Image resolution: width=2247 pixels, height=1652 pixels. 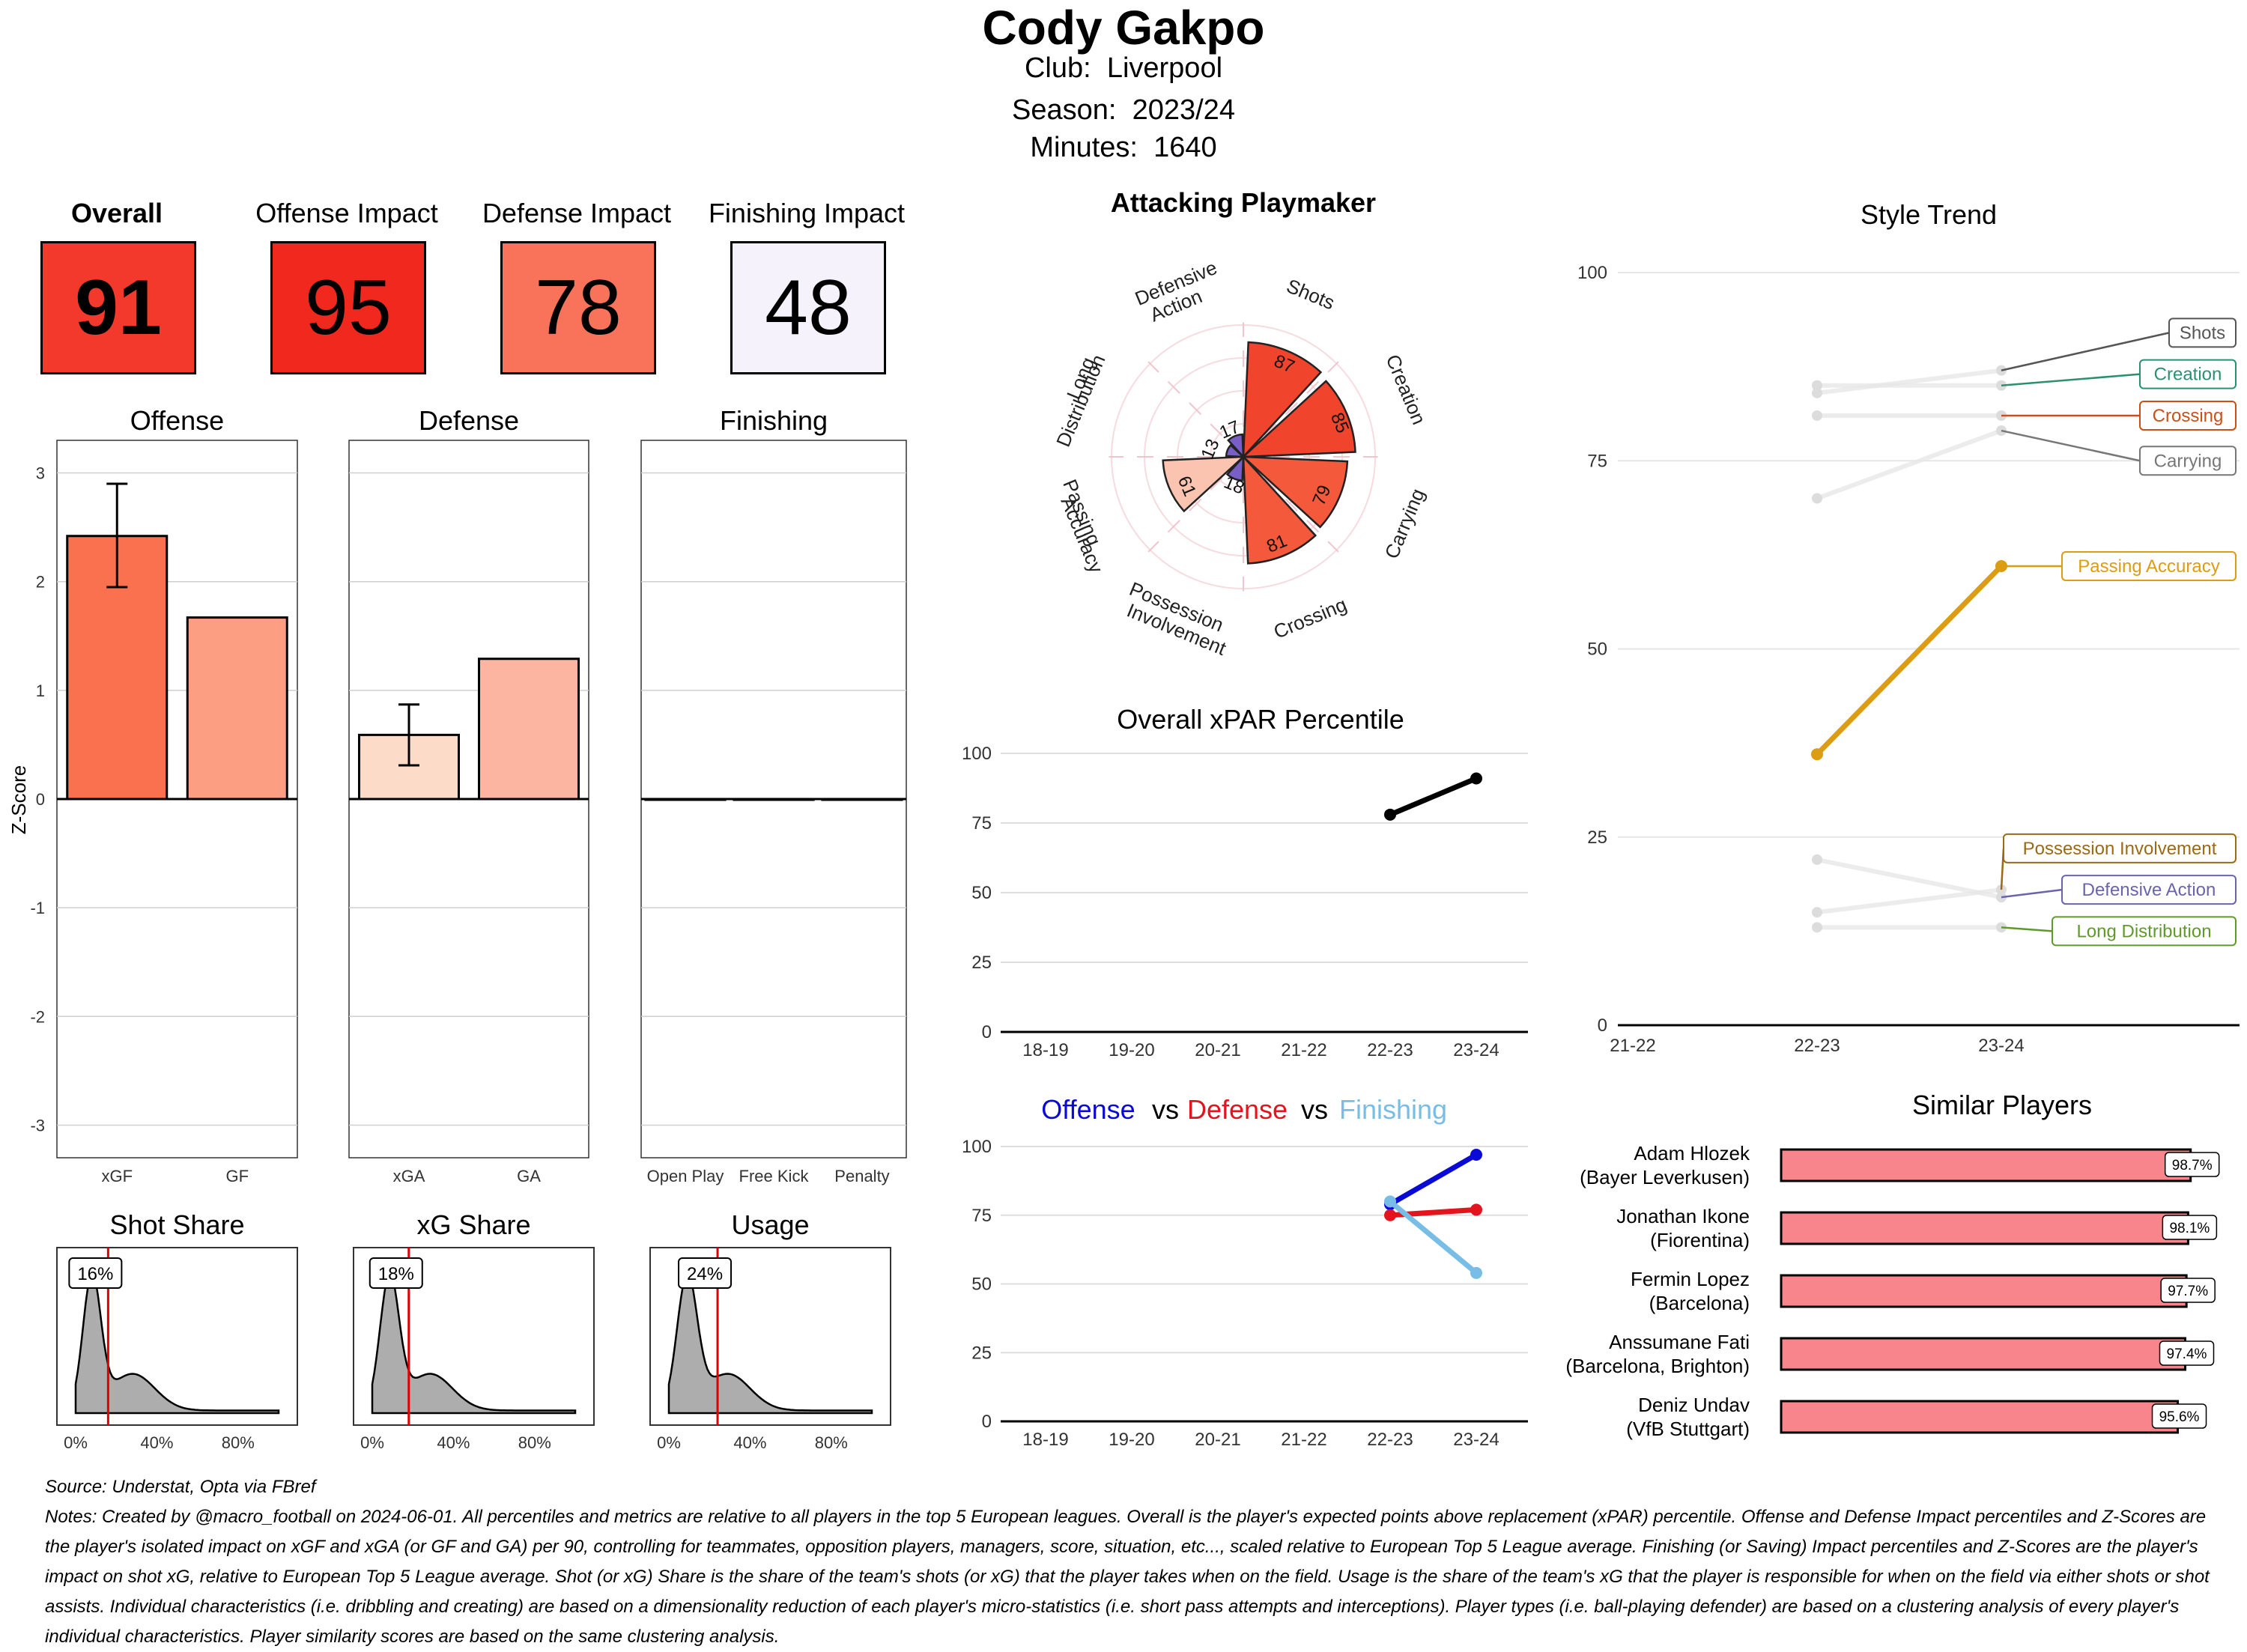 What do you see at coordinates (469, 421) in the screenshot?
I see `panel-title: Defense` at bounding box center [469, 421].